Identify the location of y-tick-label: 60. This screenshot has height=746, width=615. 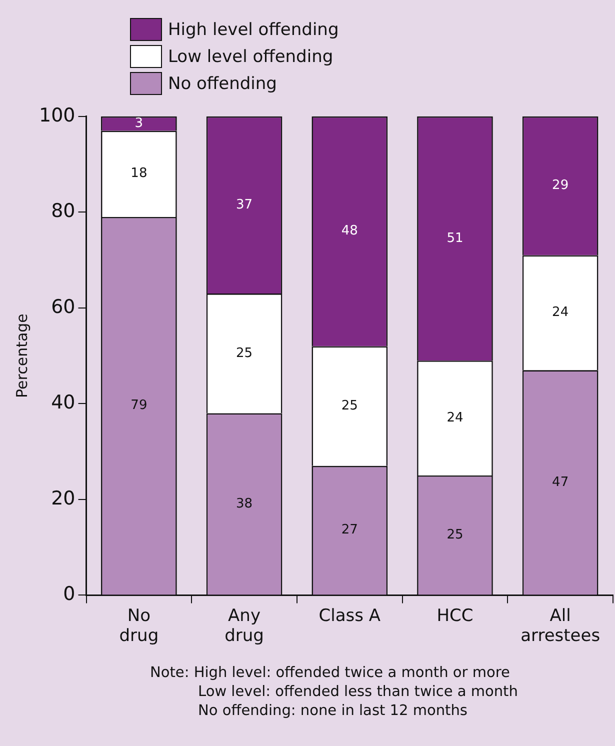
(63, 307).